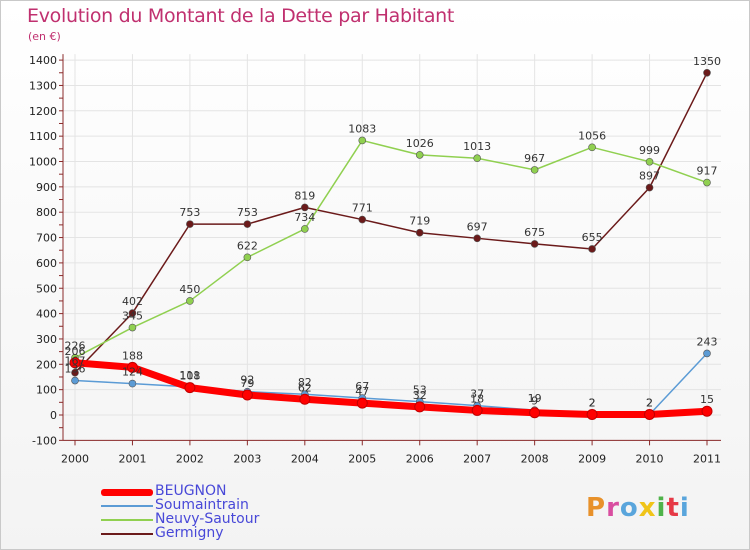 Image resolution: width=750 pixels, height=550 pixels. What do you see at coordinates (650, 458) in the screenshot?
I see `x-tick-label: 2010` at bounding box center [650, 458].